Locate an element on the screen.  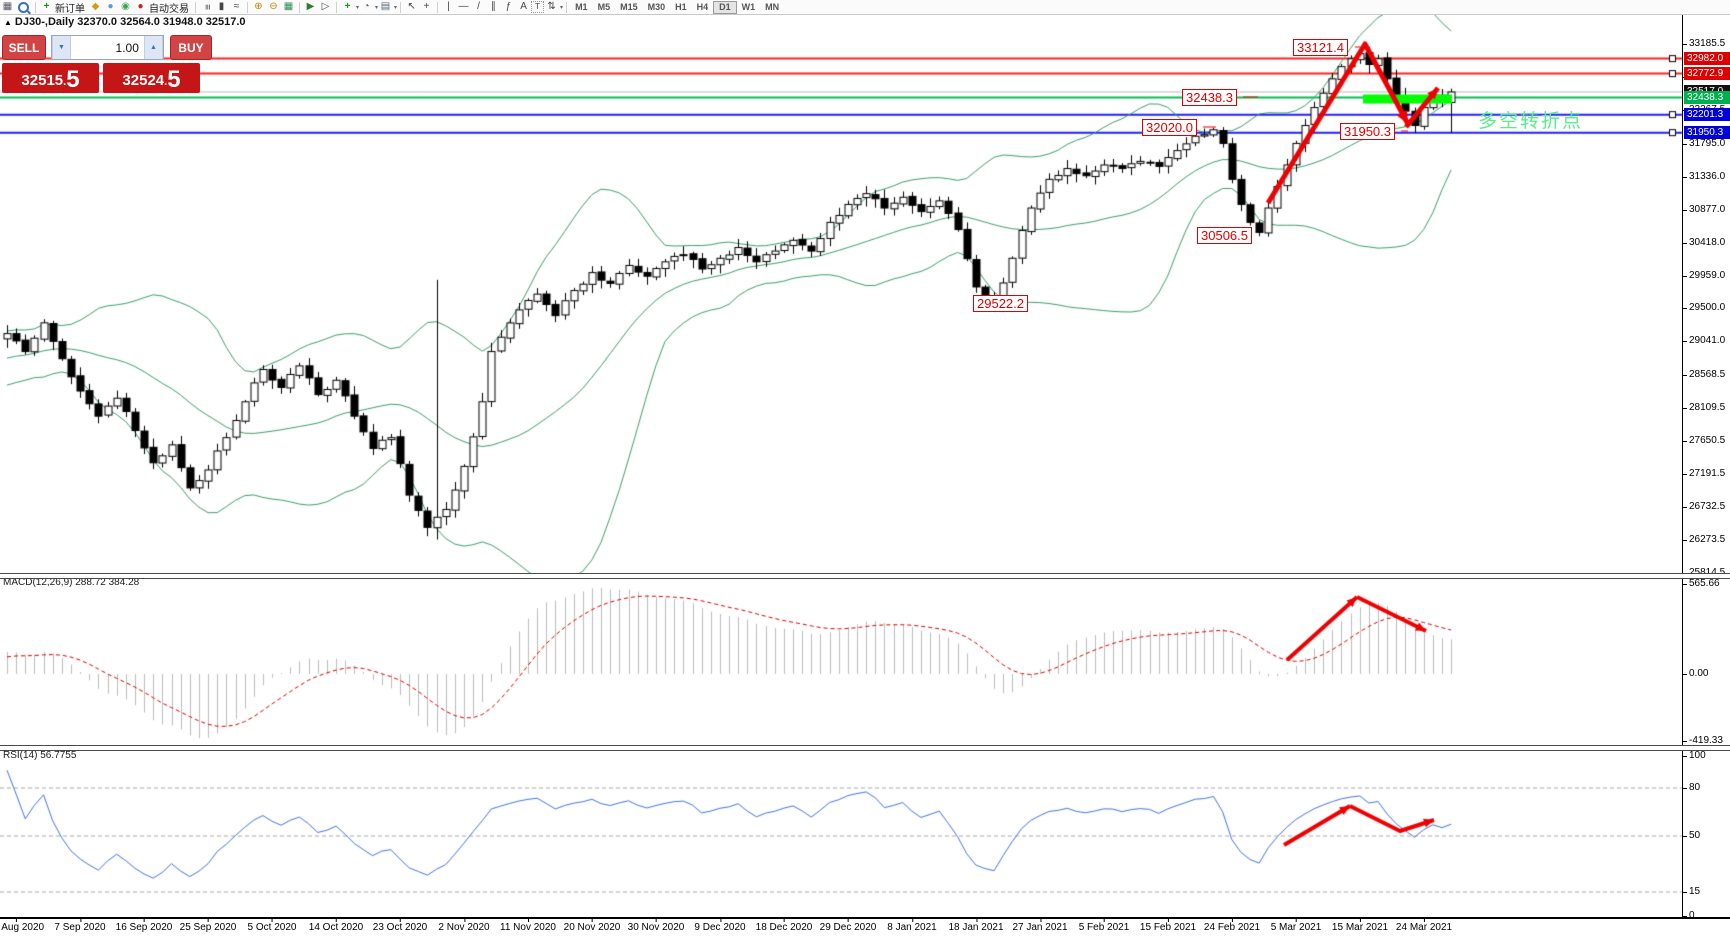
rsi-axis-tick: 0 is located at coordinates (1689, 915).